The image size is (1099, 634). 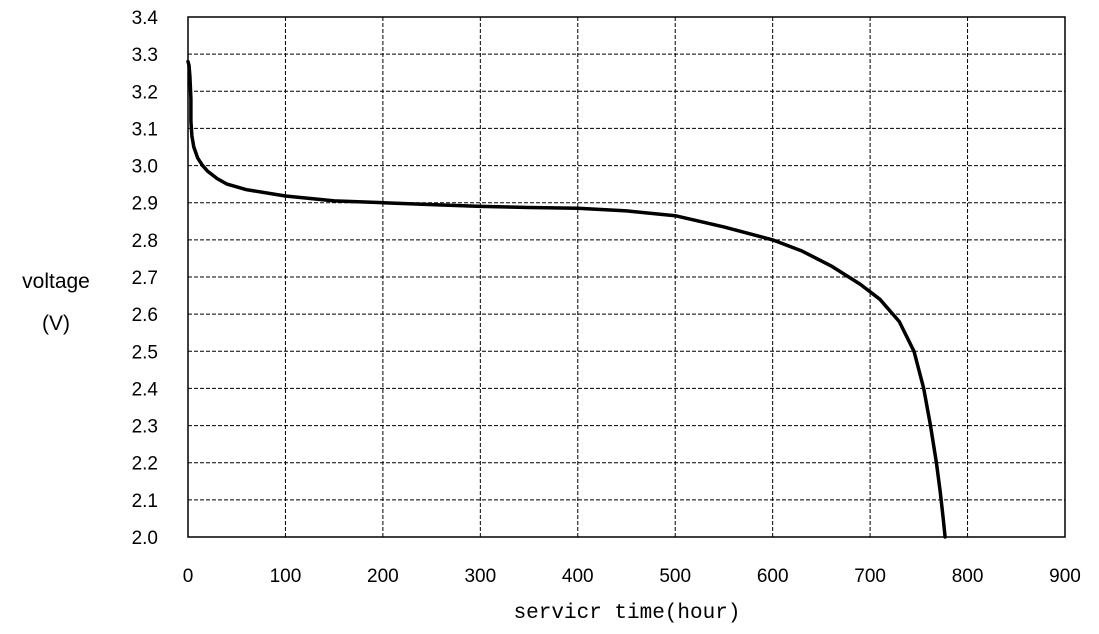 I want to click on y-tick-label: 2.0, so click(x=145, y=538).